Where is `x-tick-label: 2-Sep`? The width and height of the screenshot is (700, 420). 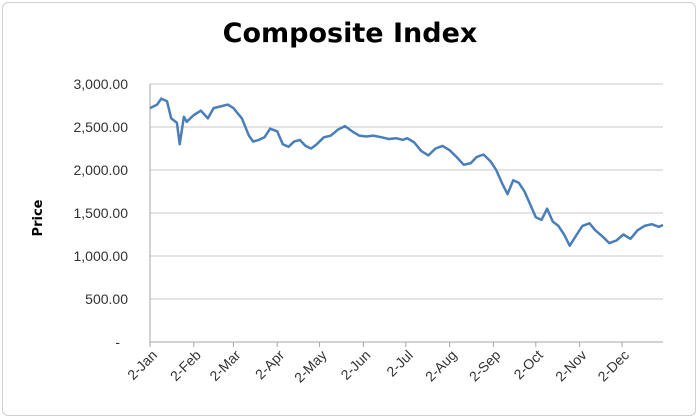
x-tick-label: 2-Sep is located at coordinates (485, 366).